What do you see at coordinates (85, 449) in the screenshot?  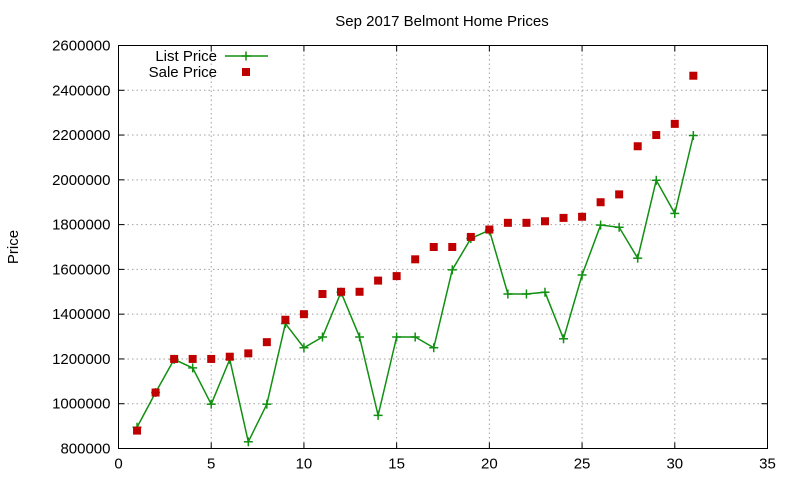 I see `y-tick-label: 800000` at bounding box center [85, 449].